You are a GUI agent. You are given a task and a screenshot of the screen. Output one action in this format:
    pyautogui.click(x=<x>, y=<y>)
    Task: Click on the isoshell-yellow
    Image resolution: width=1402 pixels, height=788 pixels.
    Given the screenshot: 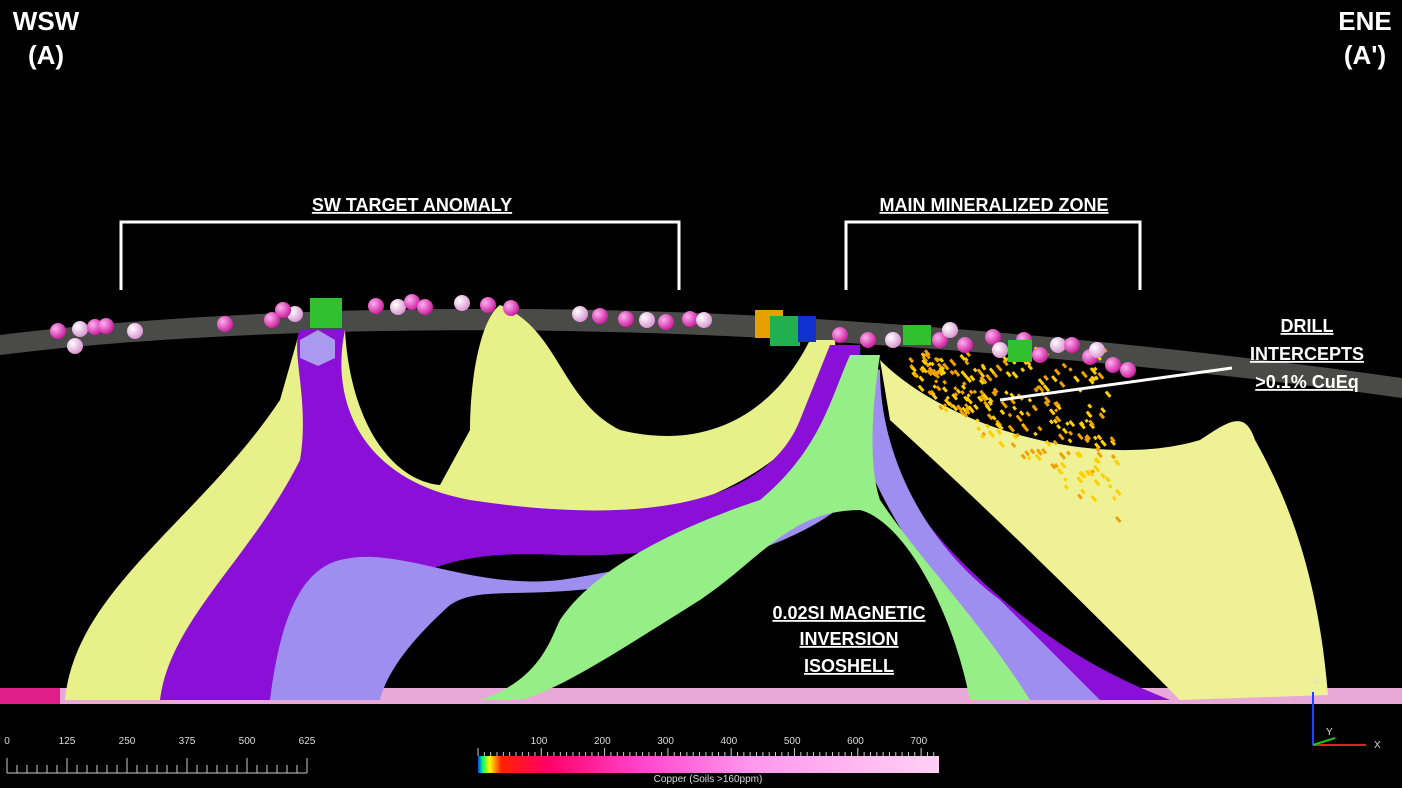 What is the action you would take?
    pyautogui.click(x=1104, y=530)
    